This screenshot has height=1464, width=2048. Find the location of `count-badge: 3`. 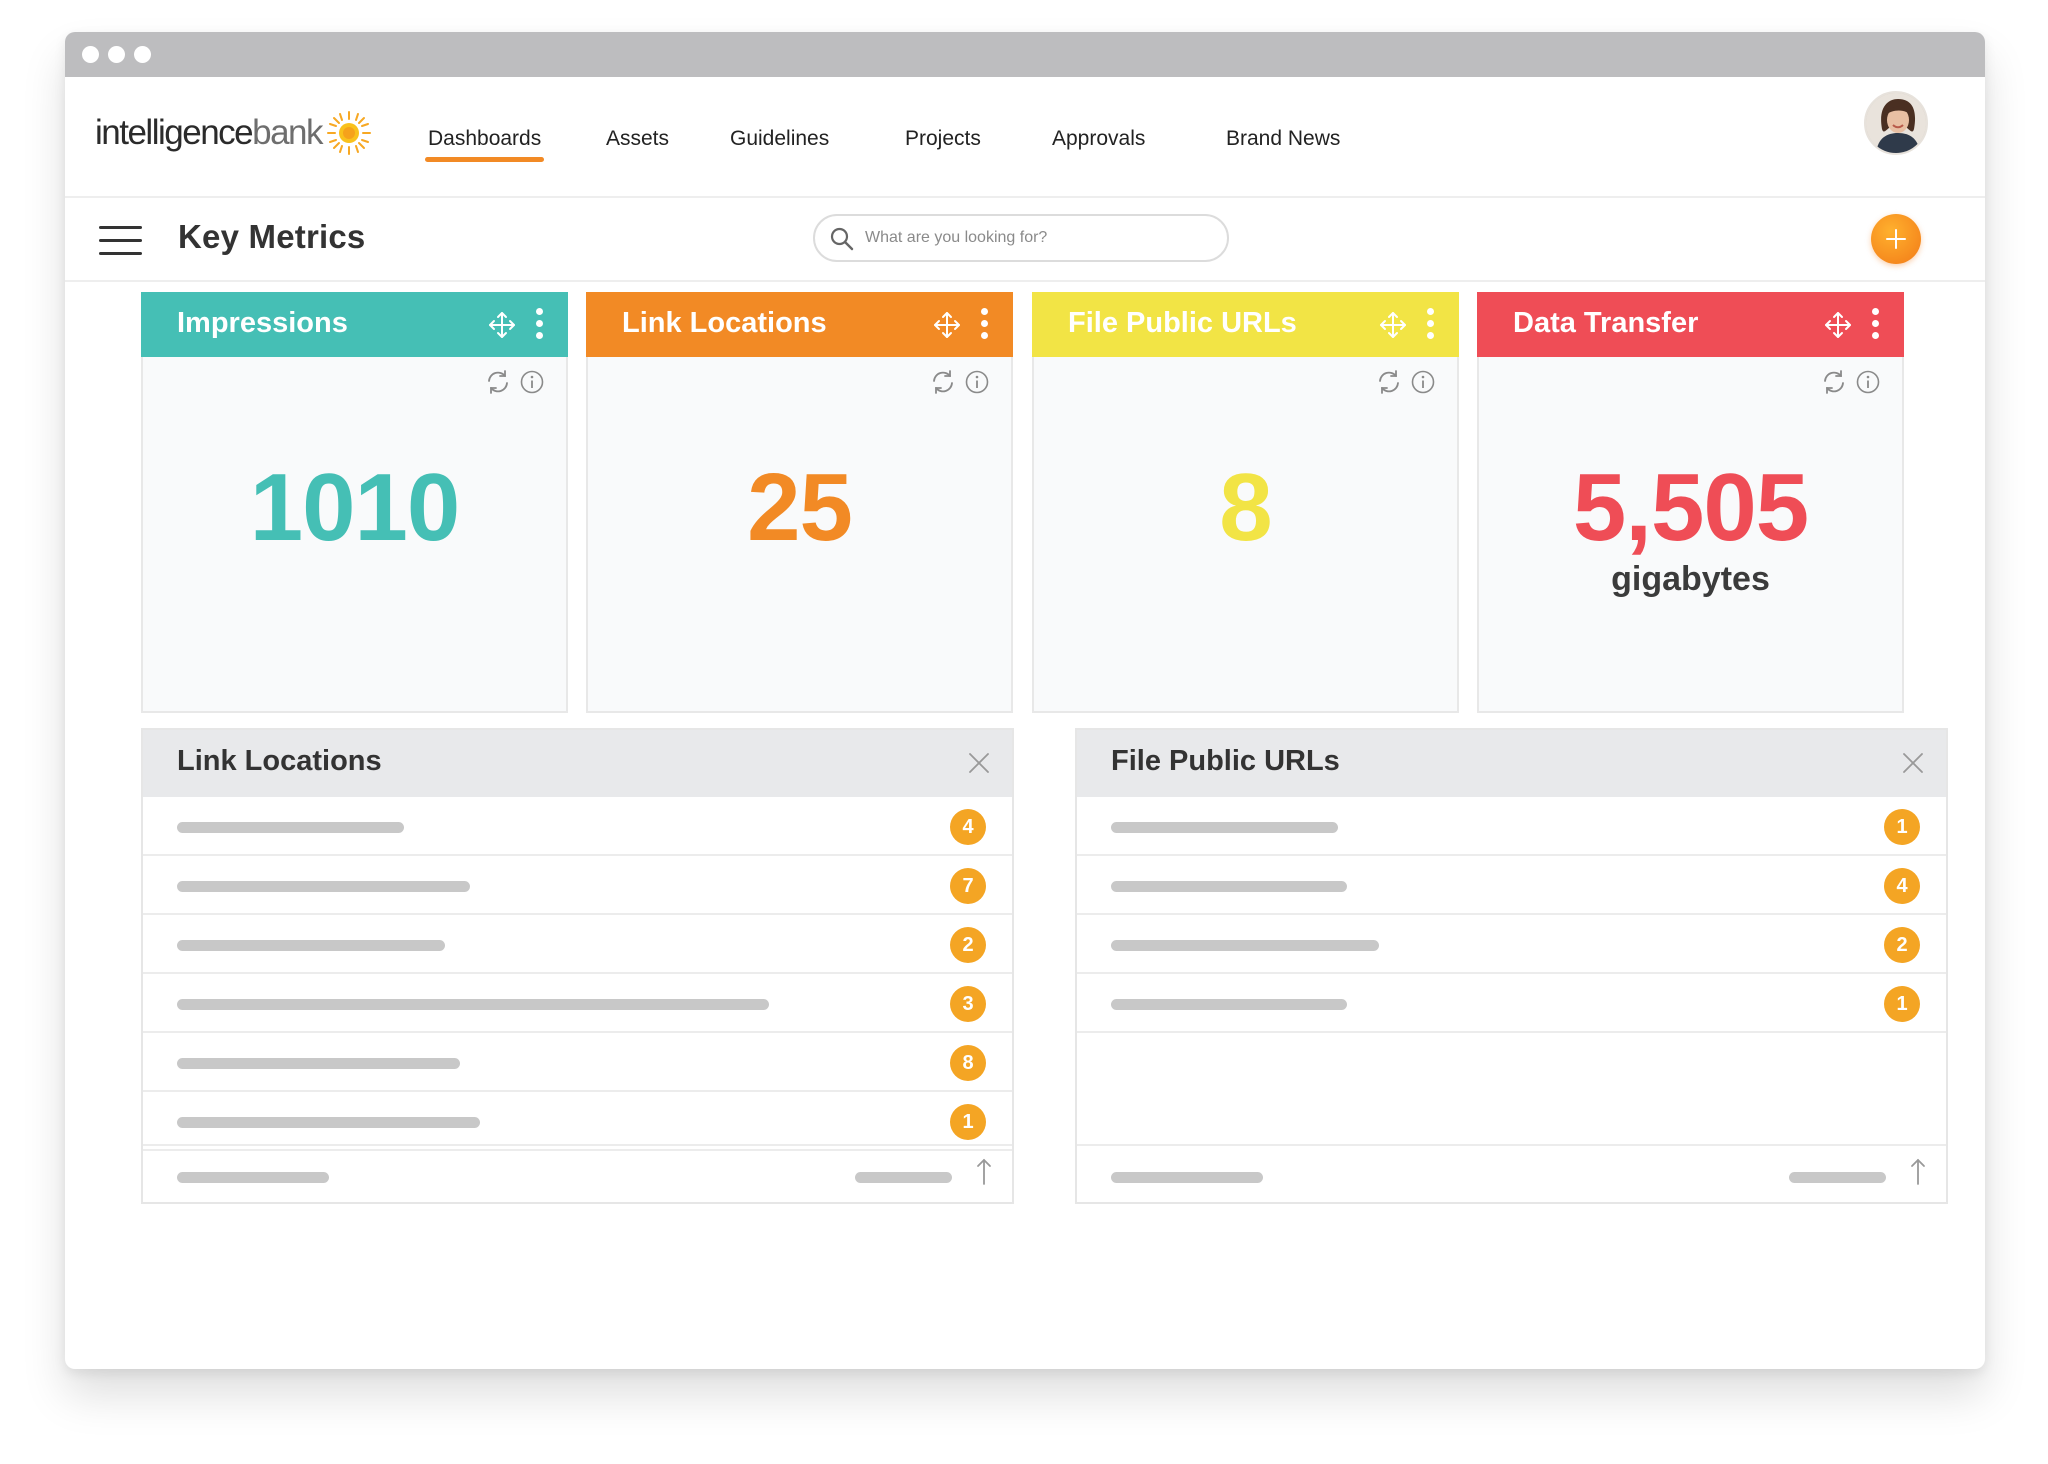

count-badge: 3 is located at coordinates (968, 1004).